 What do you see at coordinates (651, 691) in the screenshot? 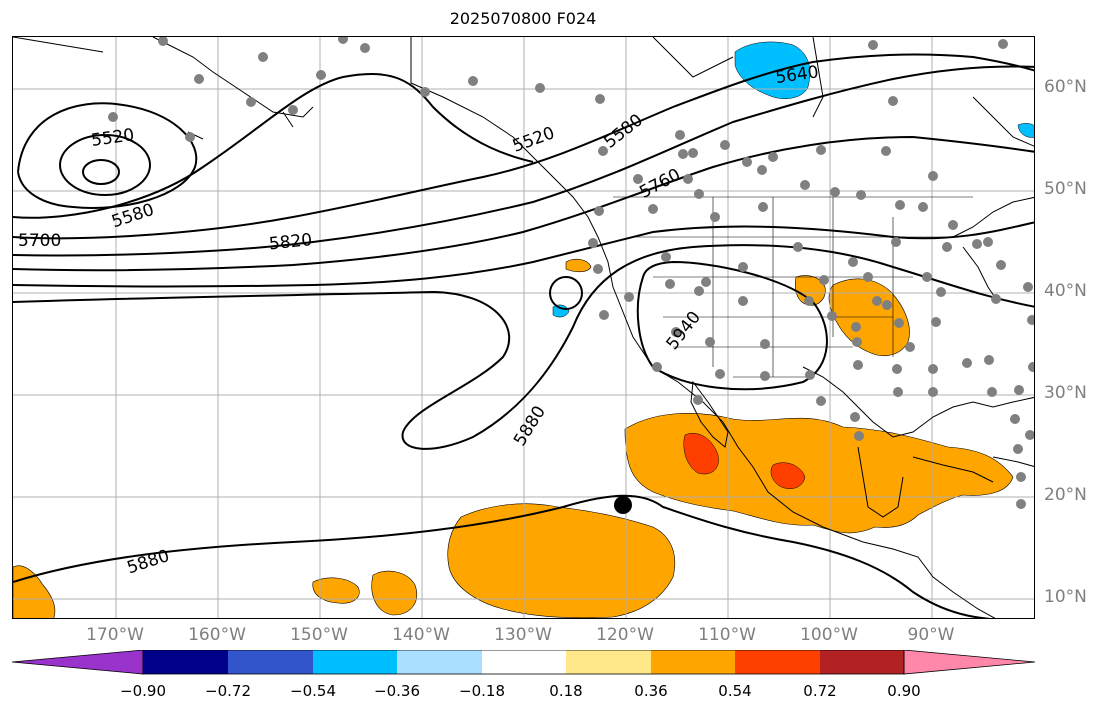
I see `colorbar-tick-label: 0.36` at bounding box center [651, 691].